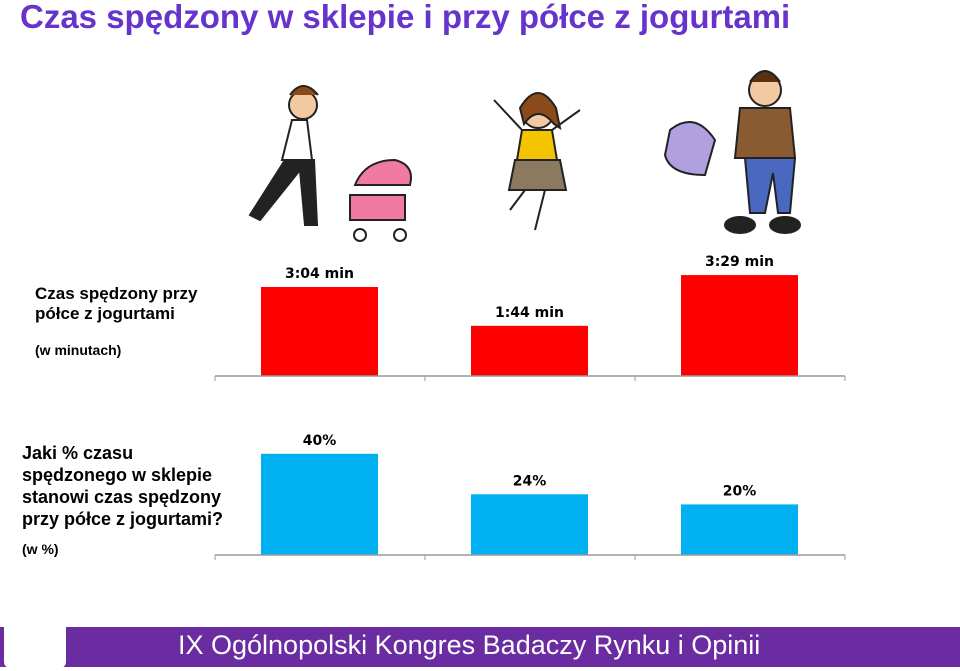  Describe the element at coordinates (529, 313) in the screenshot. I see `value-label: 1:44 min` at that location.